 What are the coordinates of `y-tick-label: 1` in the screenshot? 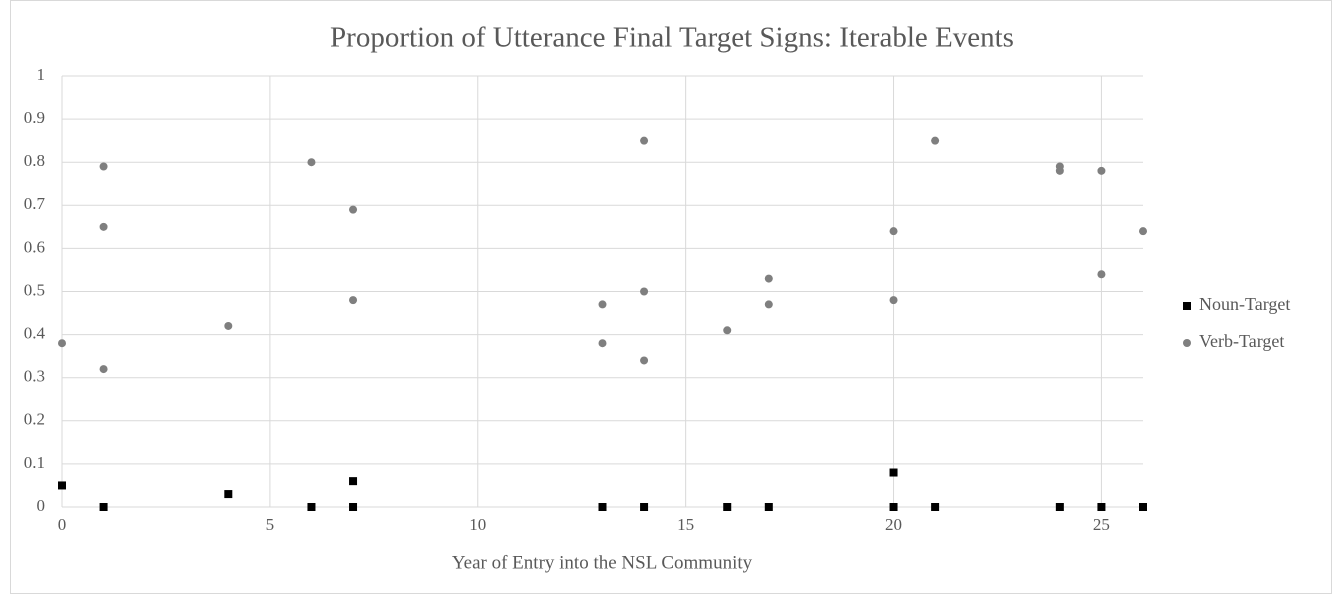 It's located at (41, 74).